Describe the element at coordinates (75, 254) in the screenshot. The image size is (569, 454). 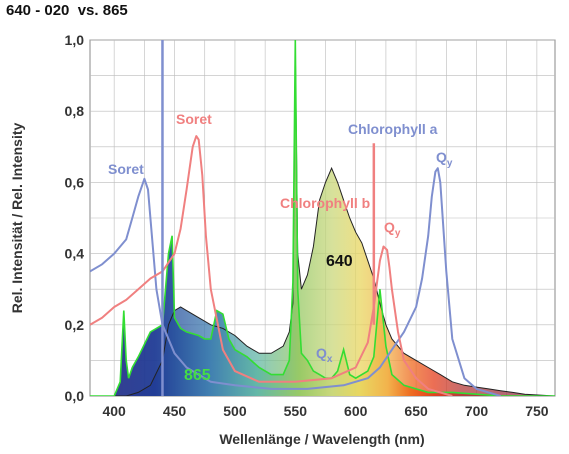
I see `y-tick-label: 0,4` at that location.